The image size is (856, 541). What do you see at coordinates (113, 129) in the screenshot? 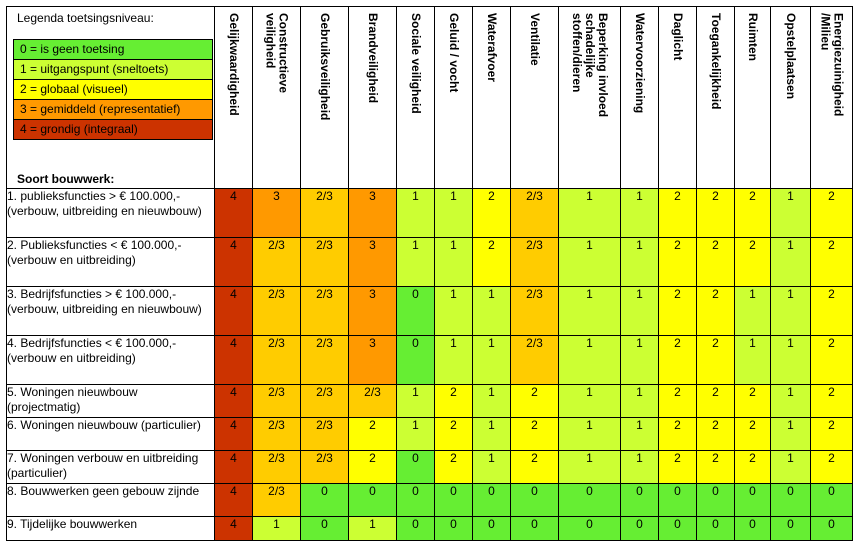
I see `legend-item-4: 4 = grondig (integraal)` at bounding box center [113, 129].